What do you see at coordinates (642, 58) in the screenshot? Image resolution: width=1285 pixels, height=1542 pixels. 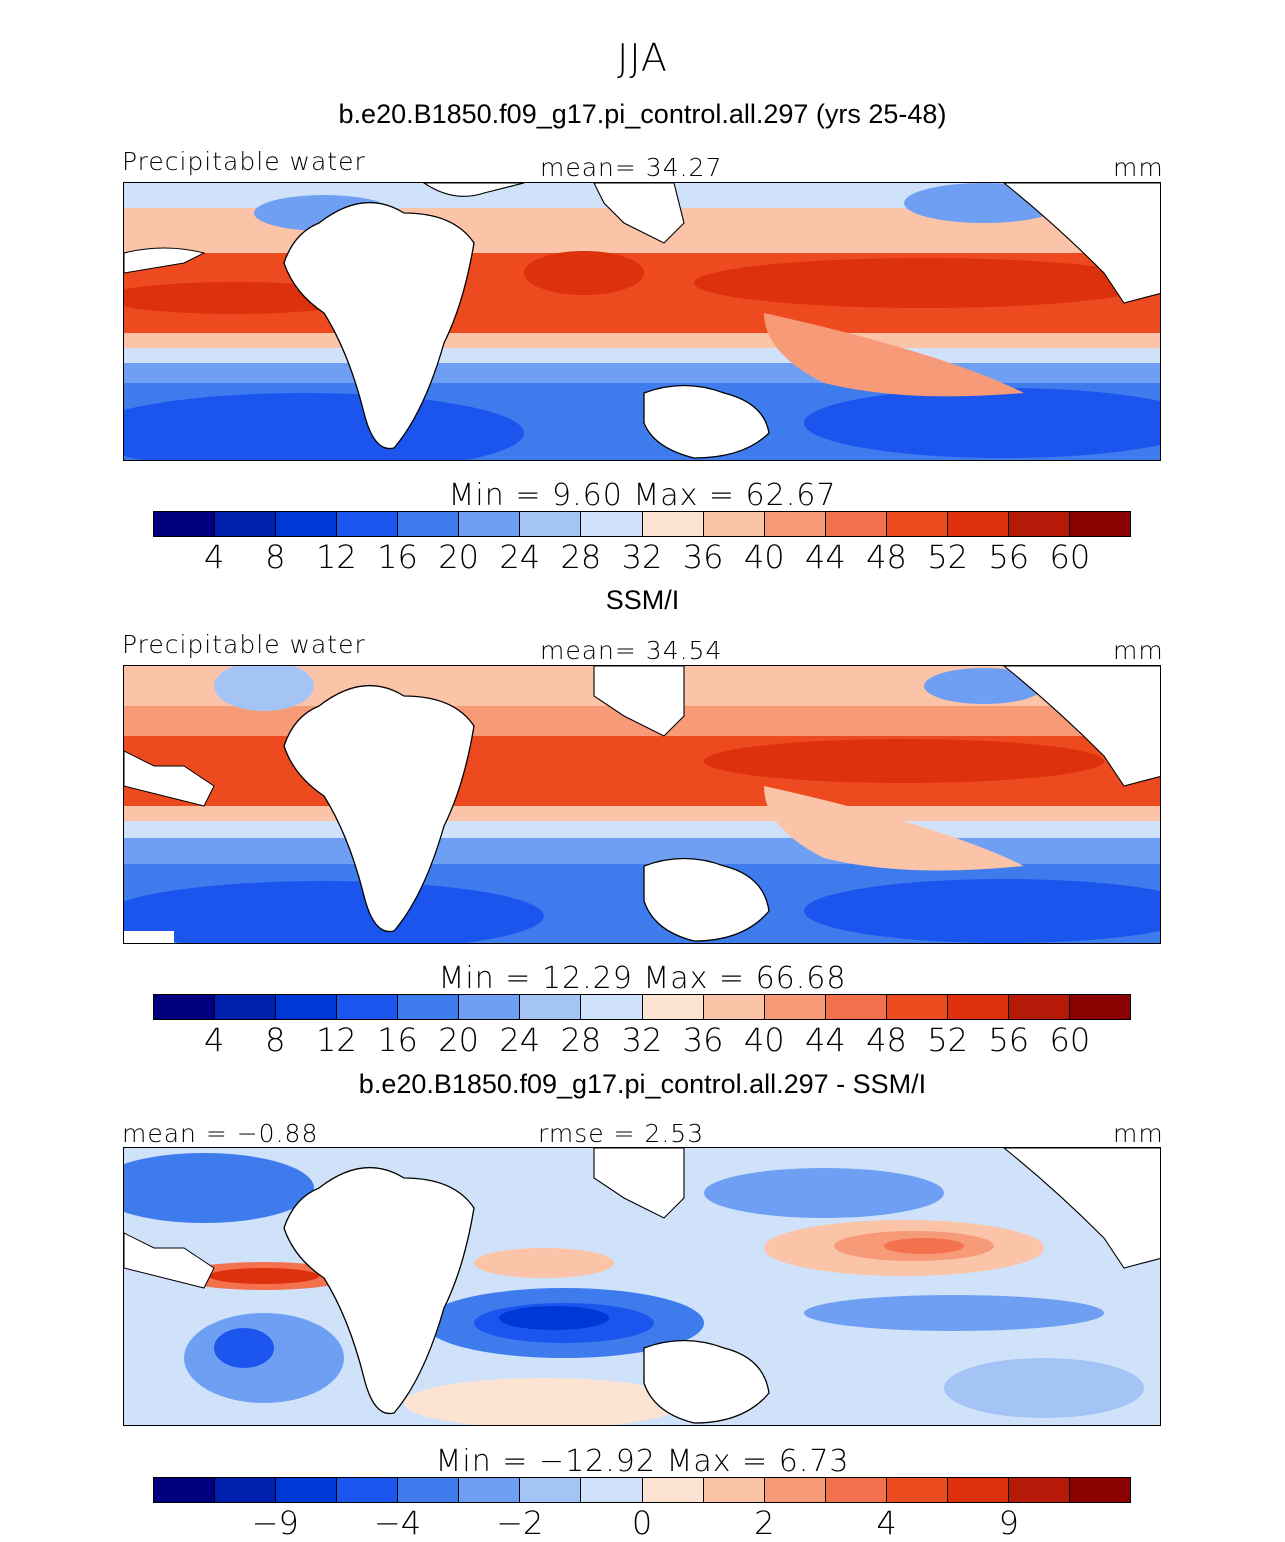 I see `season-title: JJA` at bounding box center [642, 58].